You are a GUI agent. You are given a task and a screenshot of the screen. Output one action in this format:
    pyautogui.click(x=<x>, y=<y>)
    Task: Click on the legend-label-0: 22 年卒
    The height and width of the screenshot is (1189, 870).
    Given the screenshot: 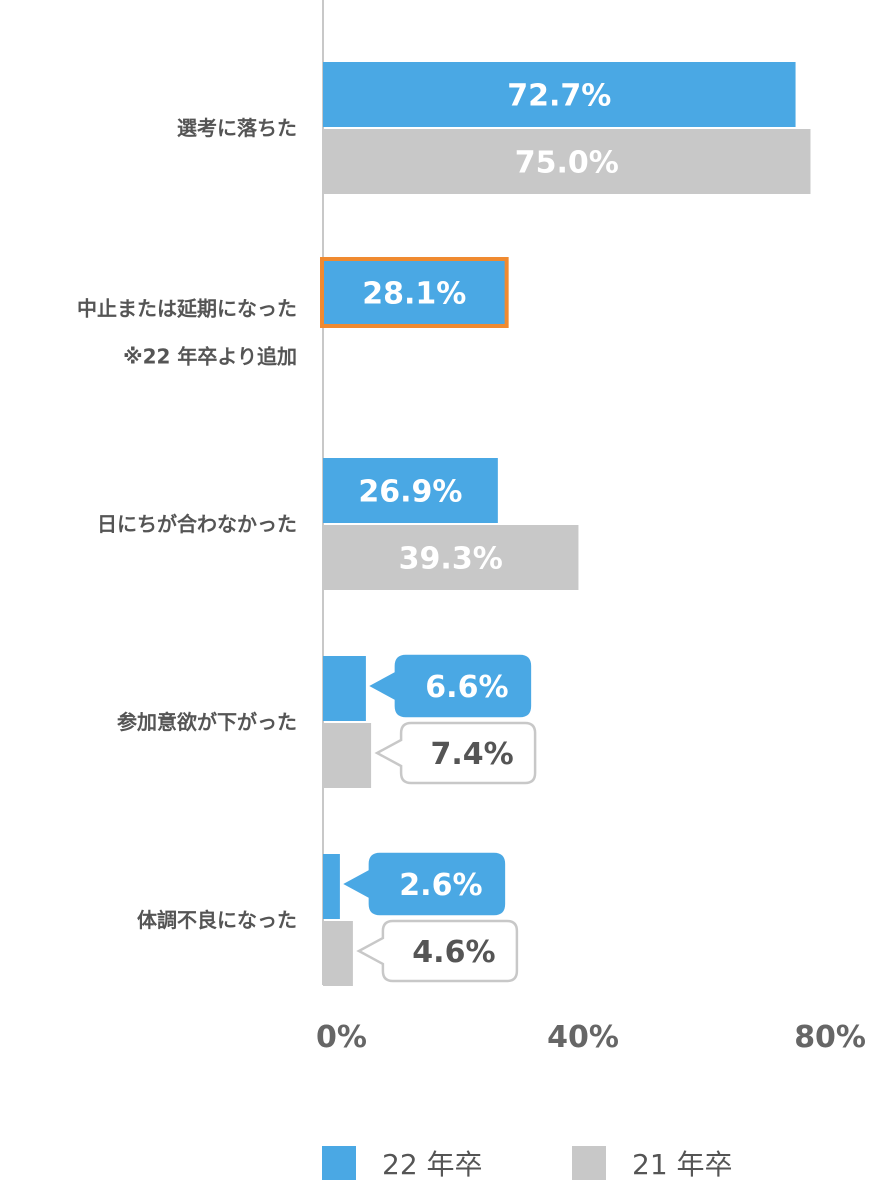 What is the action you would take?
    pyautogui.click(x=432, y=1164)
    